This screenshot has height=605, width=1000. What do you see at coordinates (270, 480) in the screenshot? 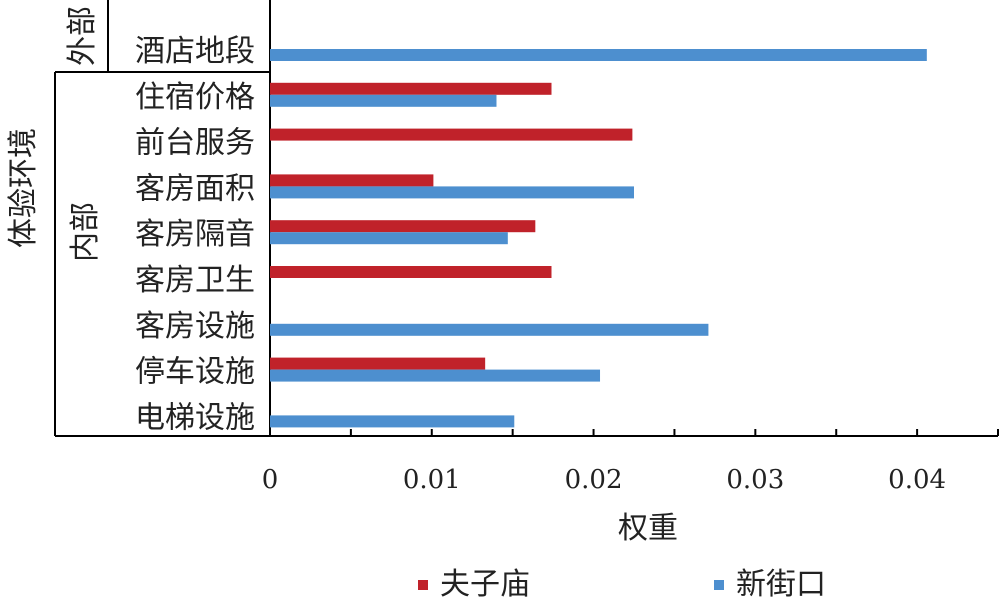
I see `x-tick-label: 0` at bounding box center [270, 480].